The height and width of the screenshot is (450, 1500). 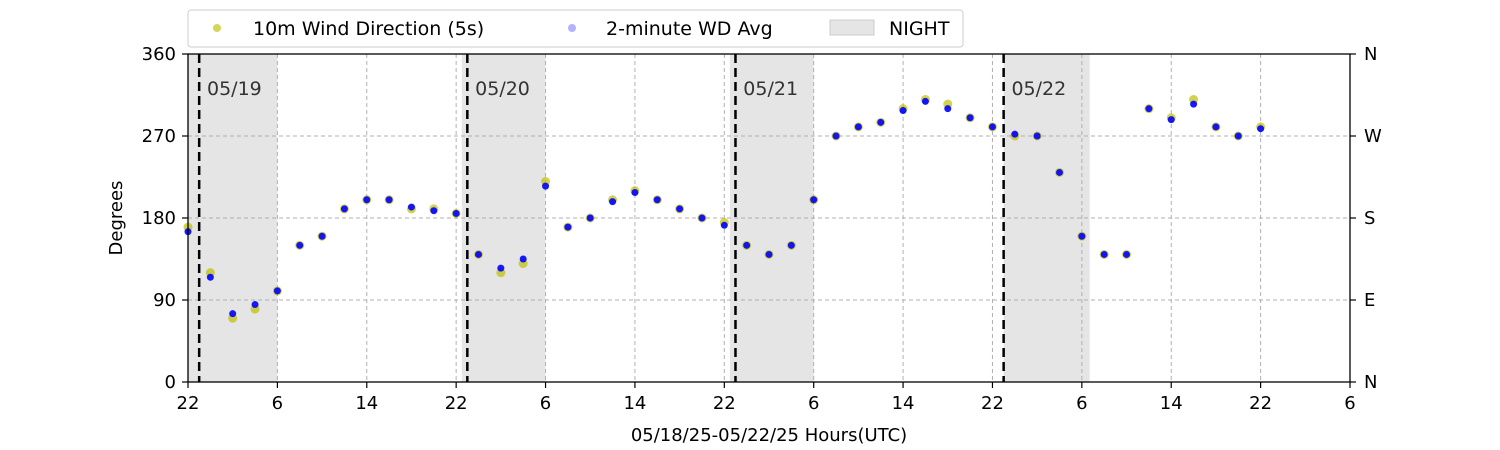 I want to click on legend-wd2m-marker, so click(x=572, y=28).